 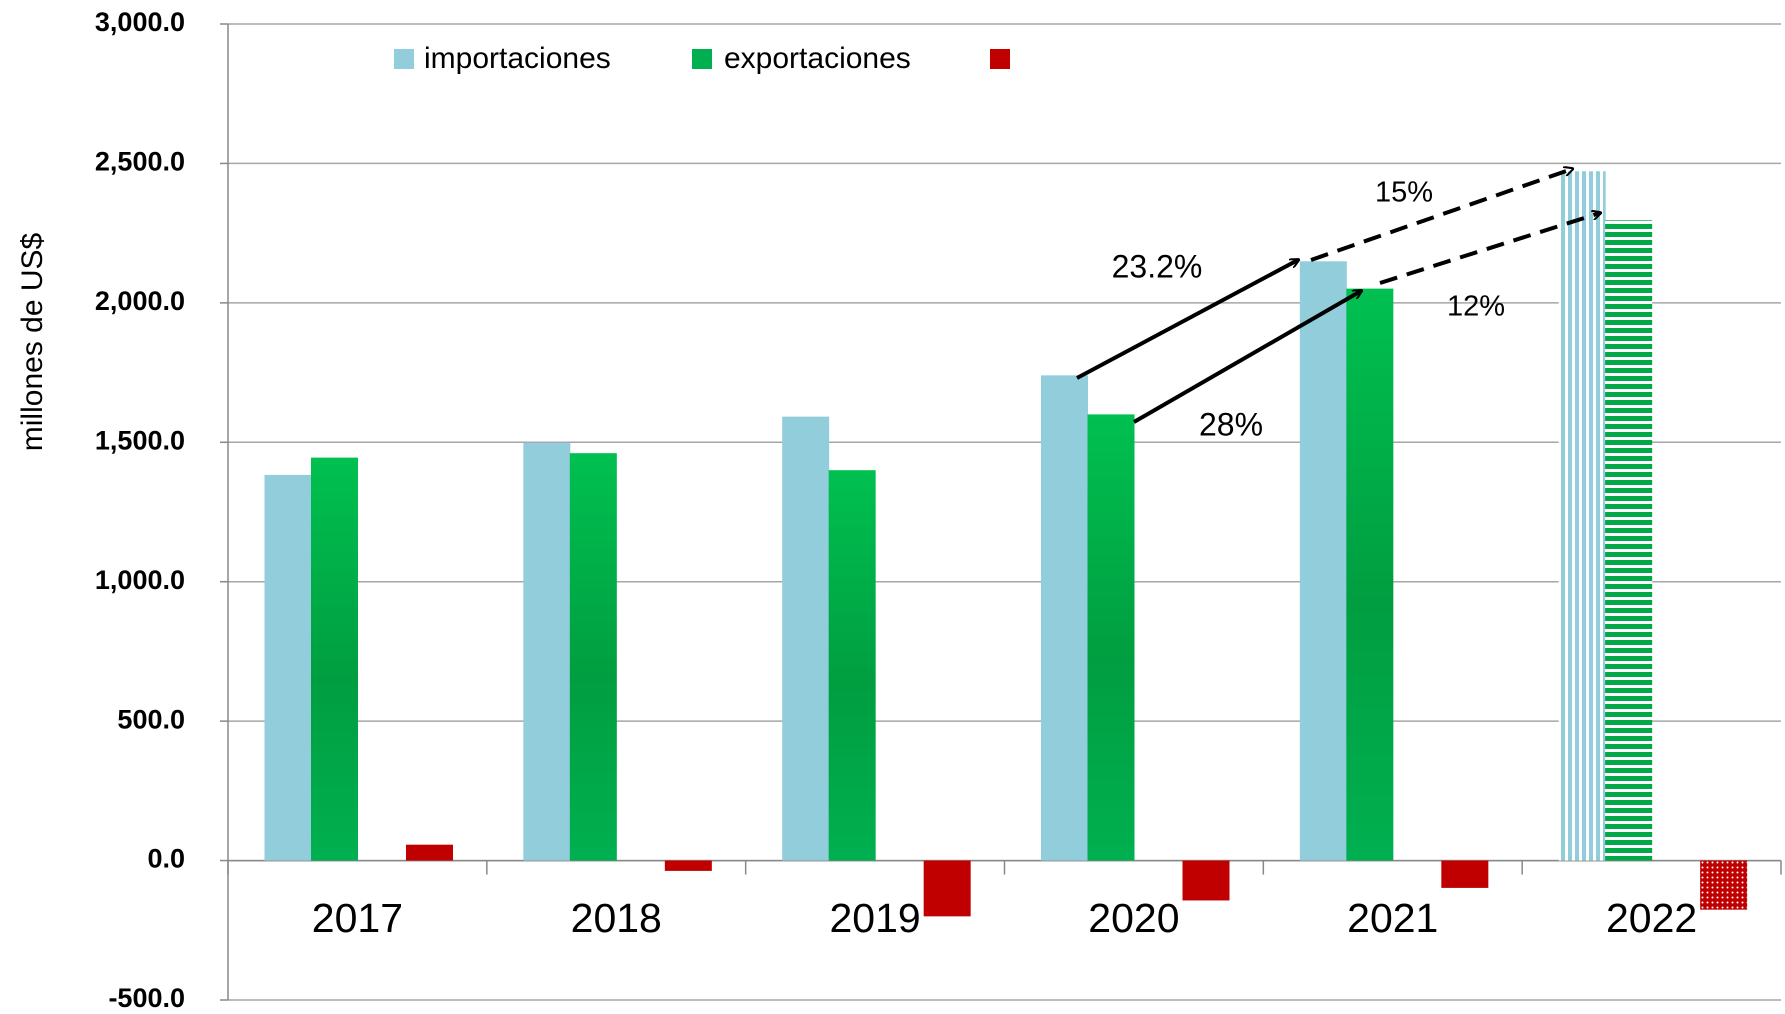 What do you see at coordinates (146, 998) in the screenshot?
I see `y-tick-label: -500.0` at bounding box center [146, 998].